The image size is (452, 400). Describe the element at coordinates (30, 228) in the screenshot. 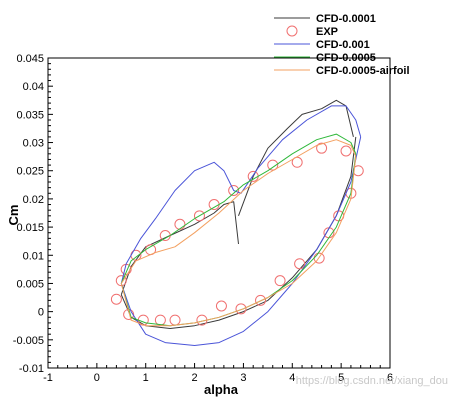

I see `y-tick-label: 0.015` at that location.